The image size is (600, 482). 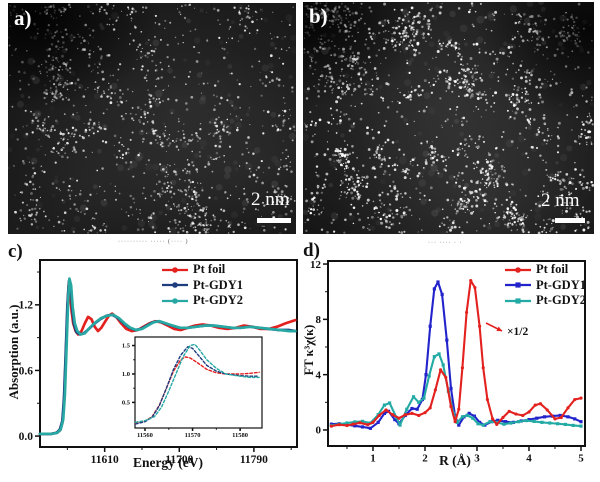 What do you see at coordinates (518, 332) in the screenshot?
I see `half-scale-annotation: ×1/2` at bounding box center [518, 332].